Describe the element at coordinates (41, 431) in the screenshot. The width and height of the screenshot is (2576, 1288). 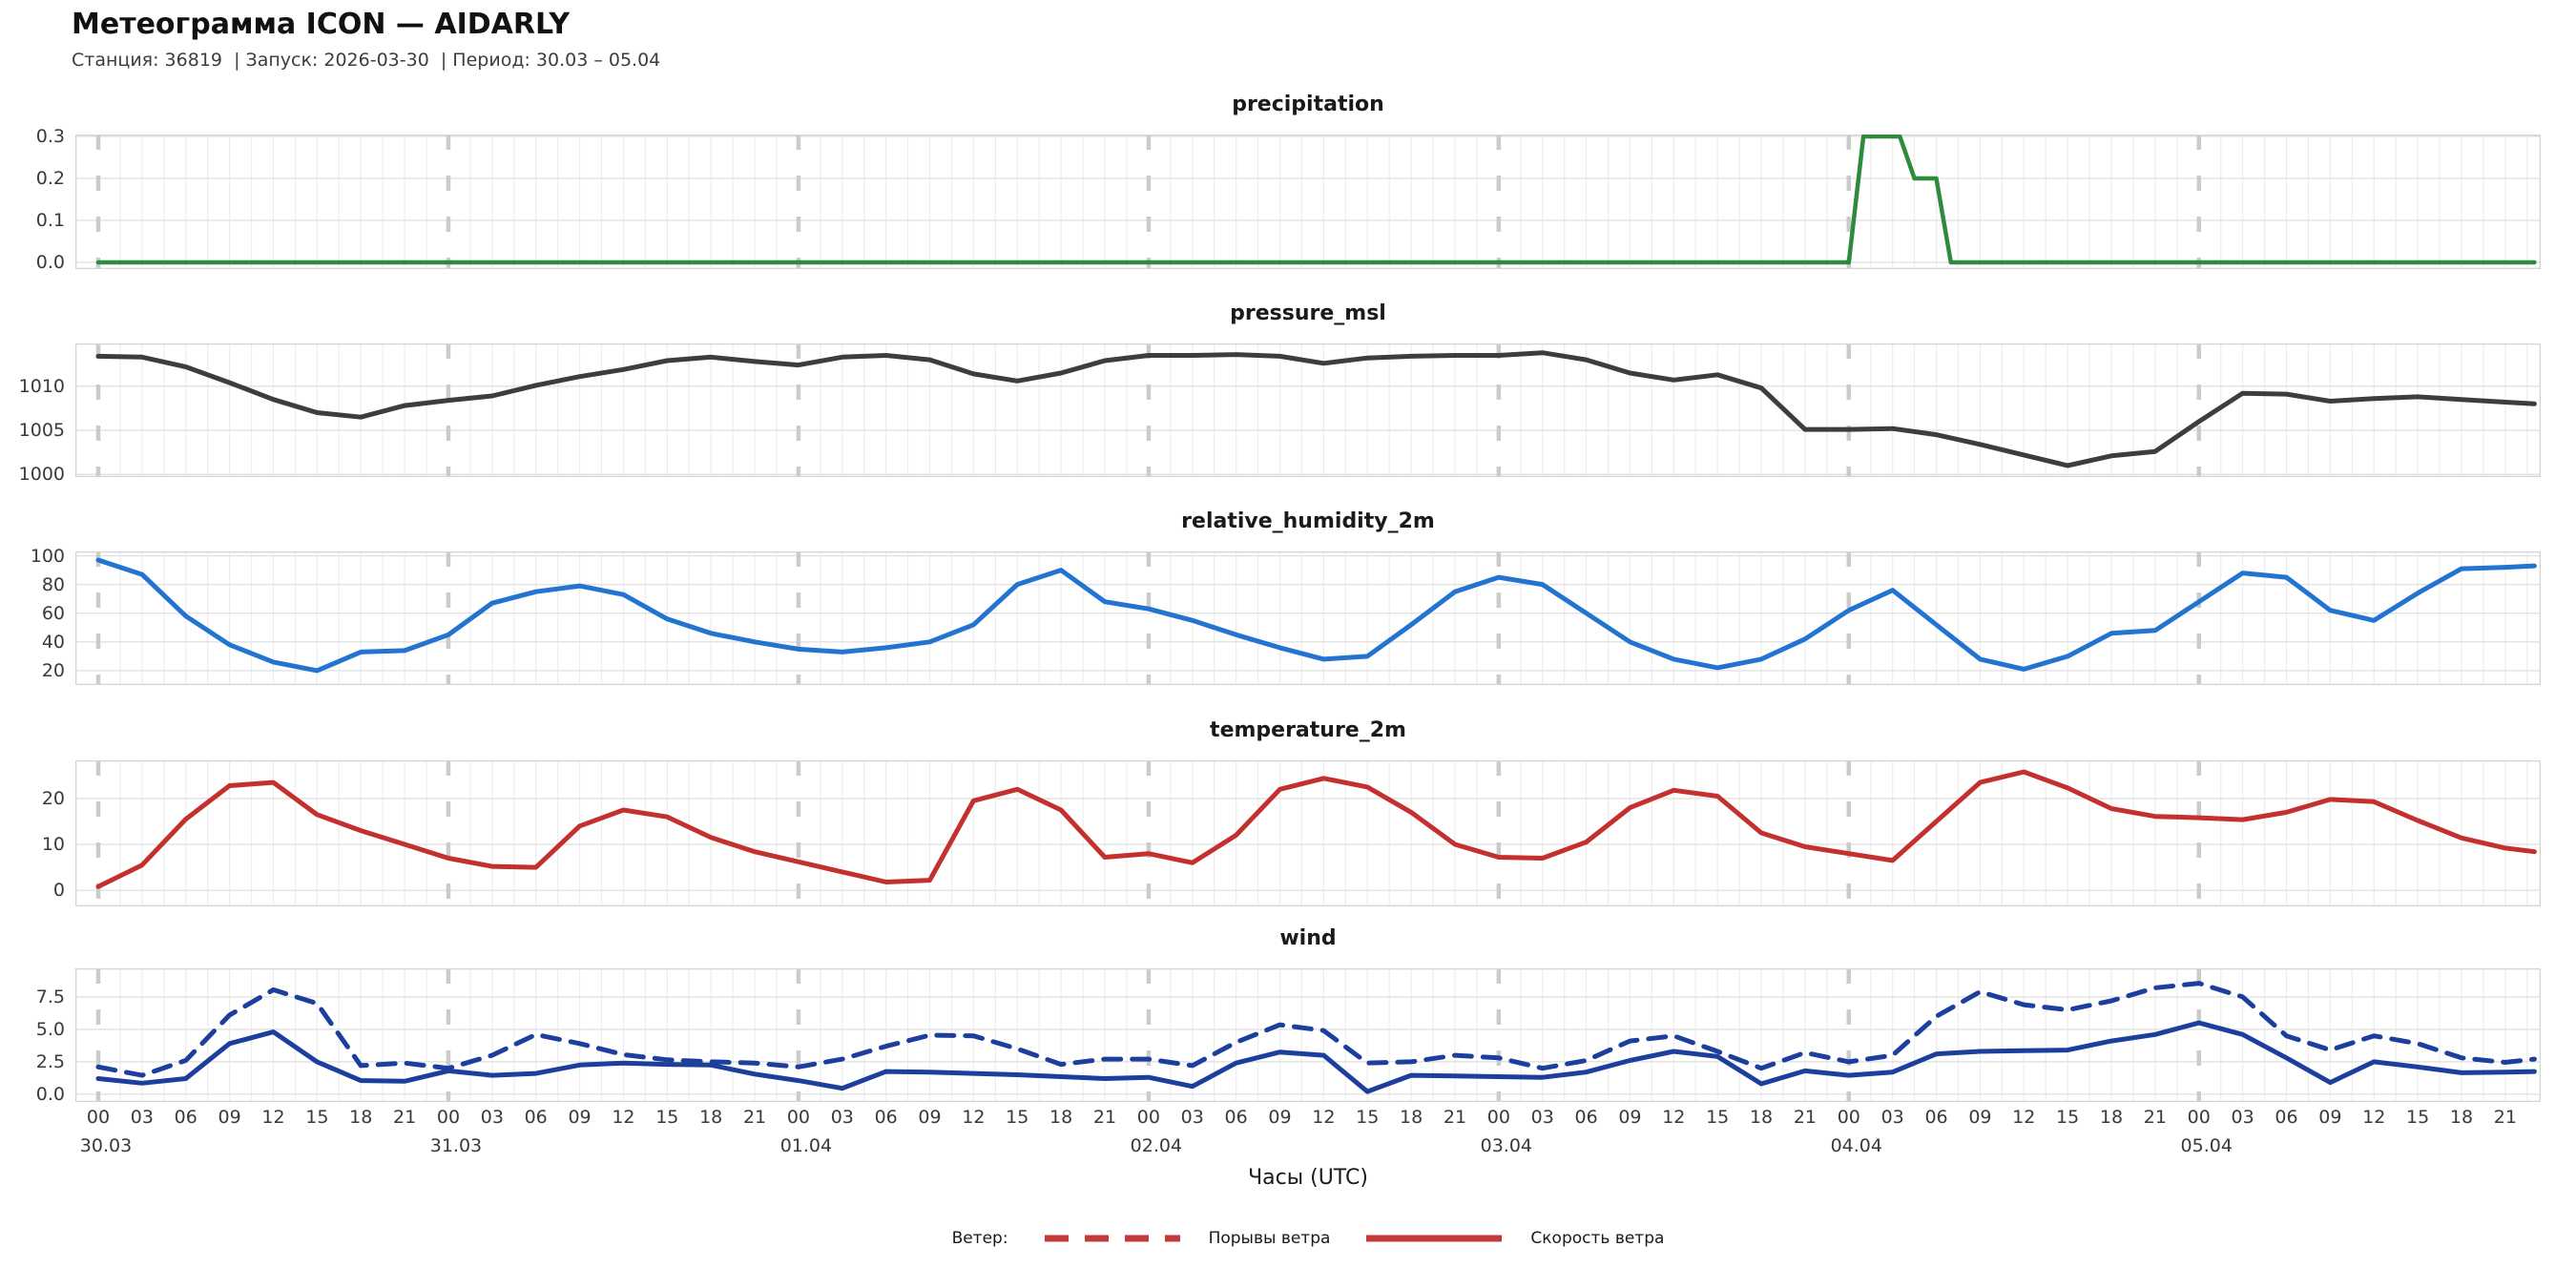
I see `ytick-label: 1005` at that location.